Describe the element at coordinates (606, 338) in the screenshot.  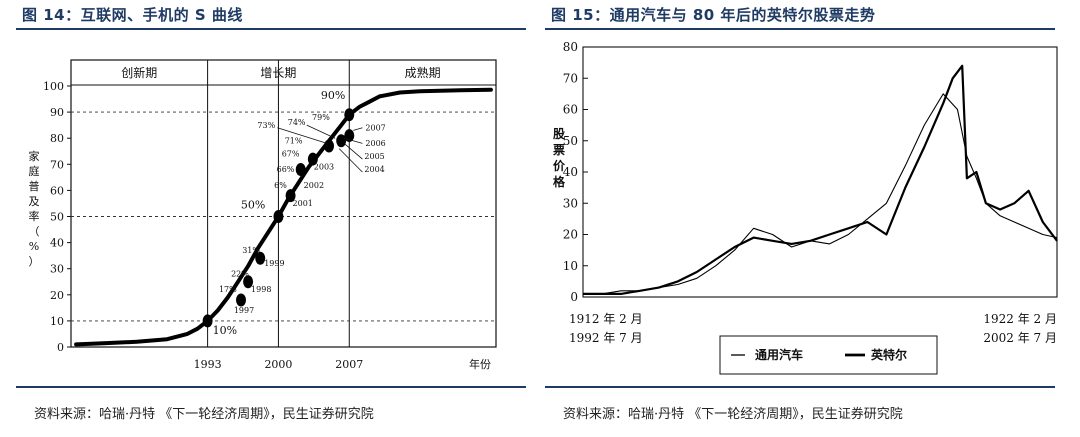
I see `x-start-label: 1992 年 7 月` at that location.